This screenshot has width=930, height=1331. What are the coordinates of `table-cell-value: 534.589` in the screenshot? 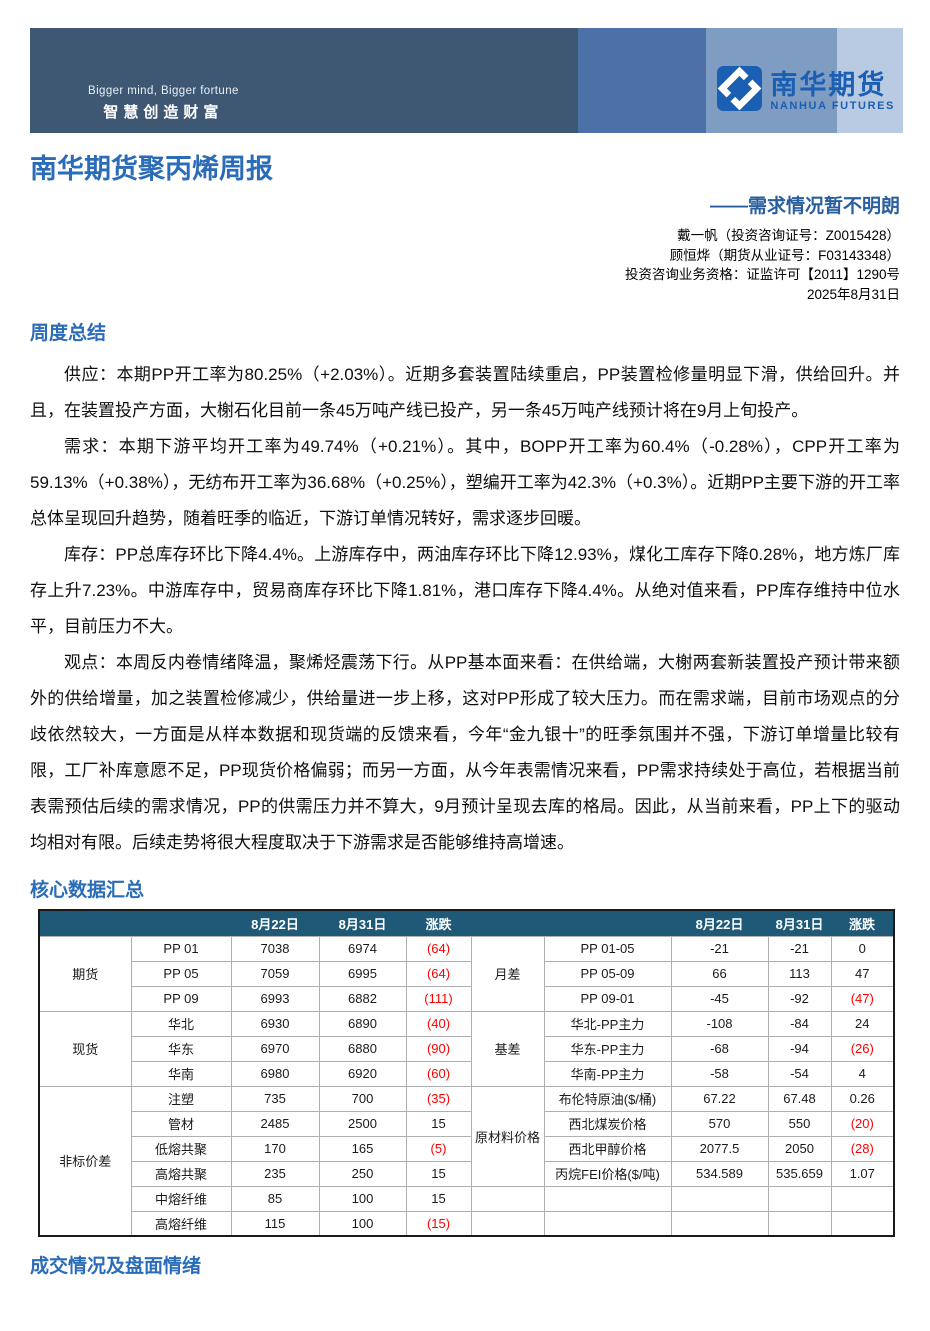 It's located at (719, 1173).